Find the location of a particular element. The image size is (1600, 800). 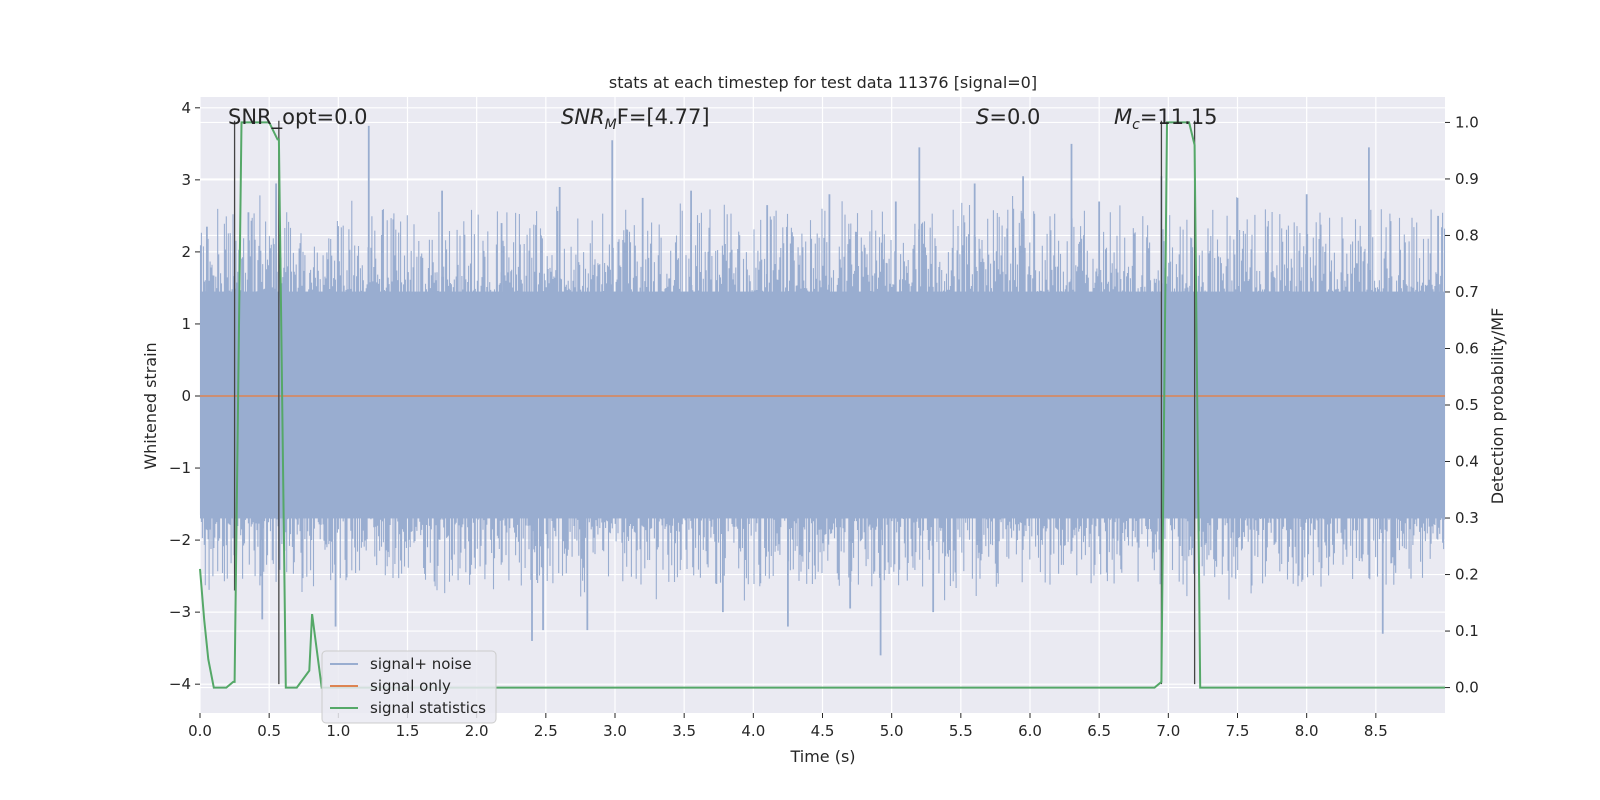

x-tick-label: 0.0 is located at coordinates (200, 731).